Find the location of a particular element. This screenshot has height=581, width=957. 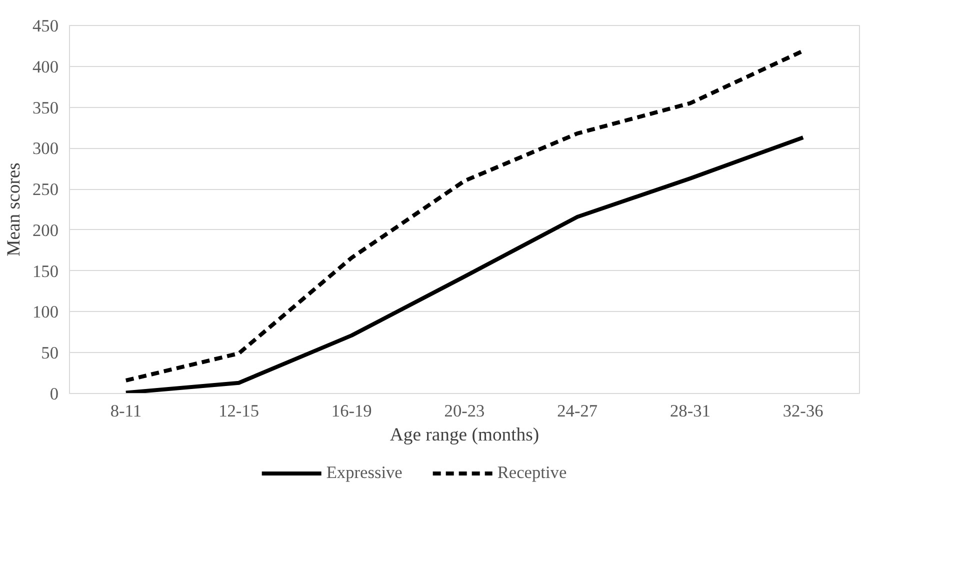

y-tick-label: 50 is located at coordinates (49, 353).